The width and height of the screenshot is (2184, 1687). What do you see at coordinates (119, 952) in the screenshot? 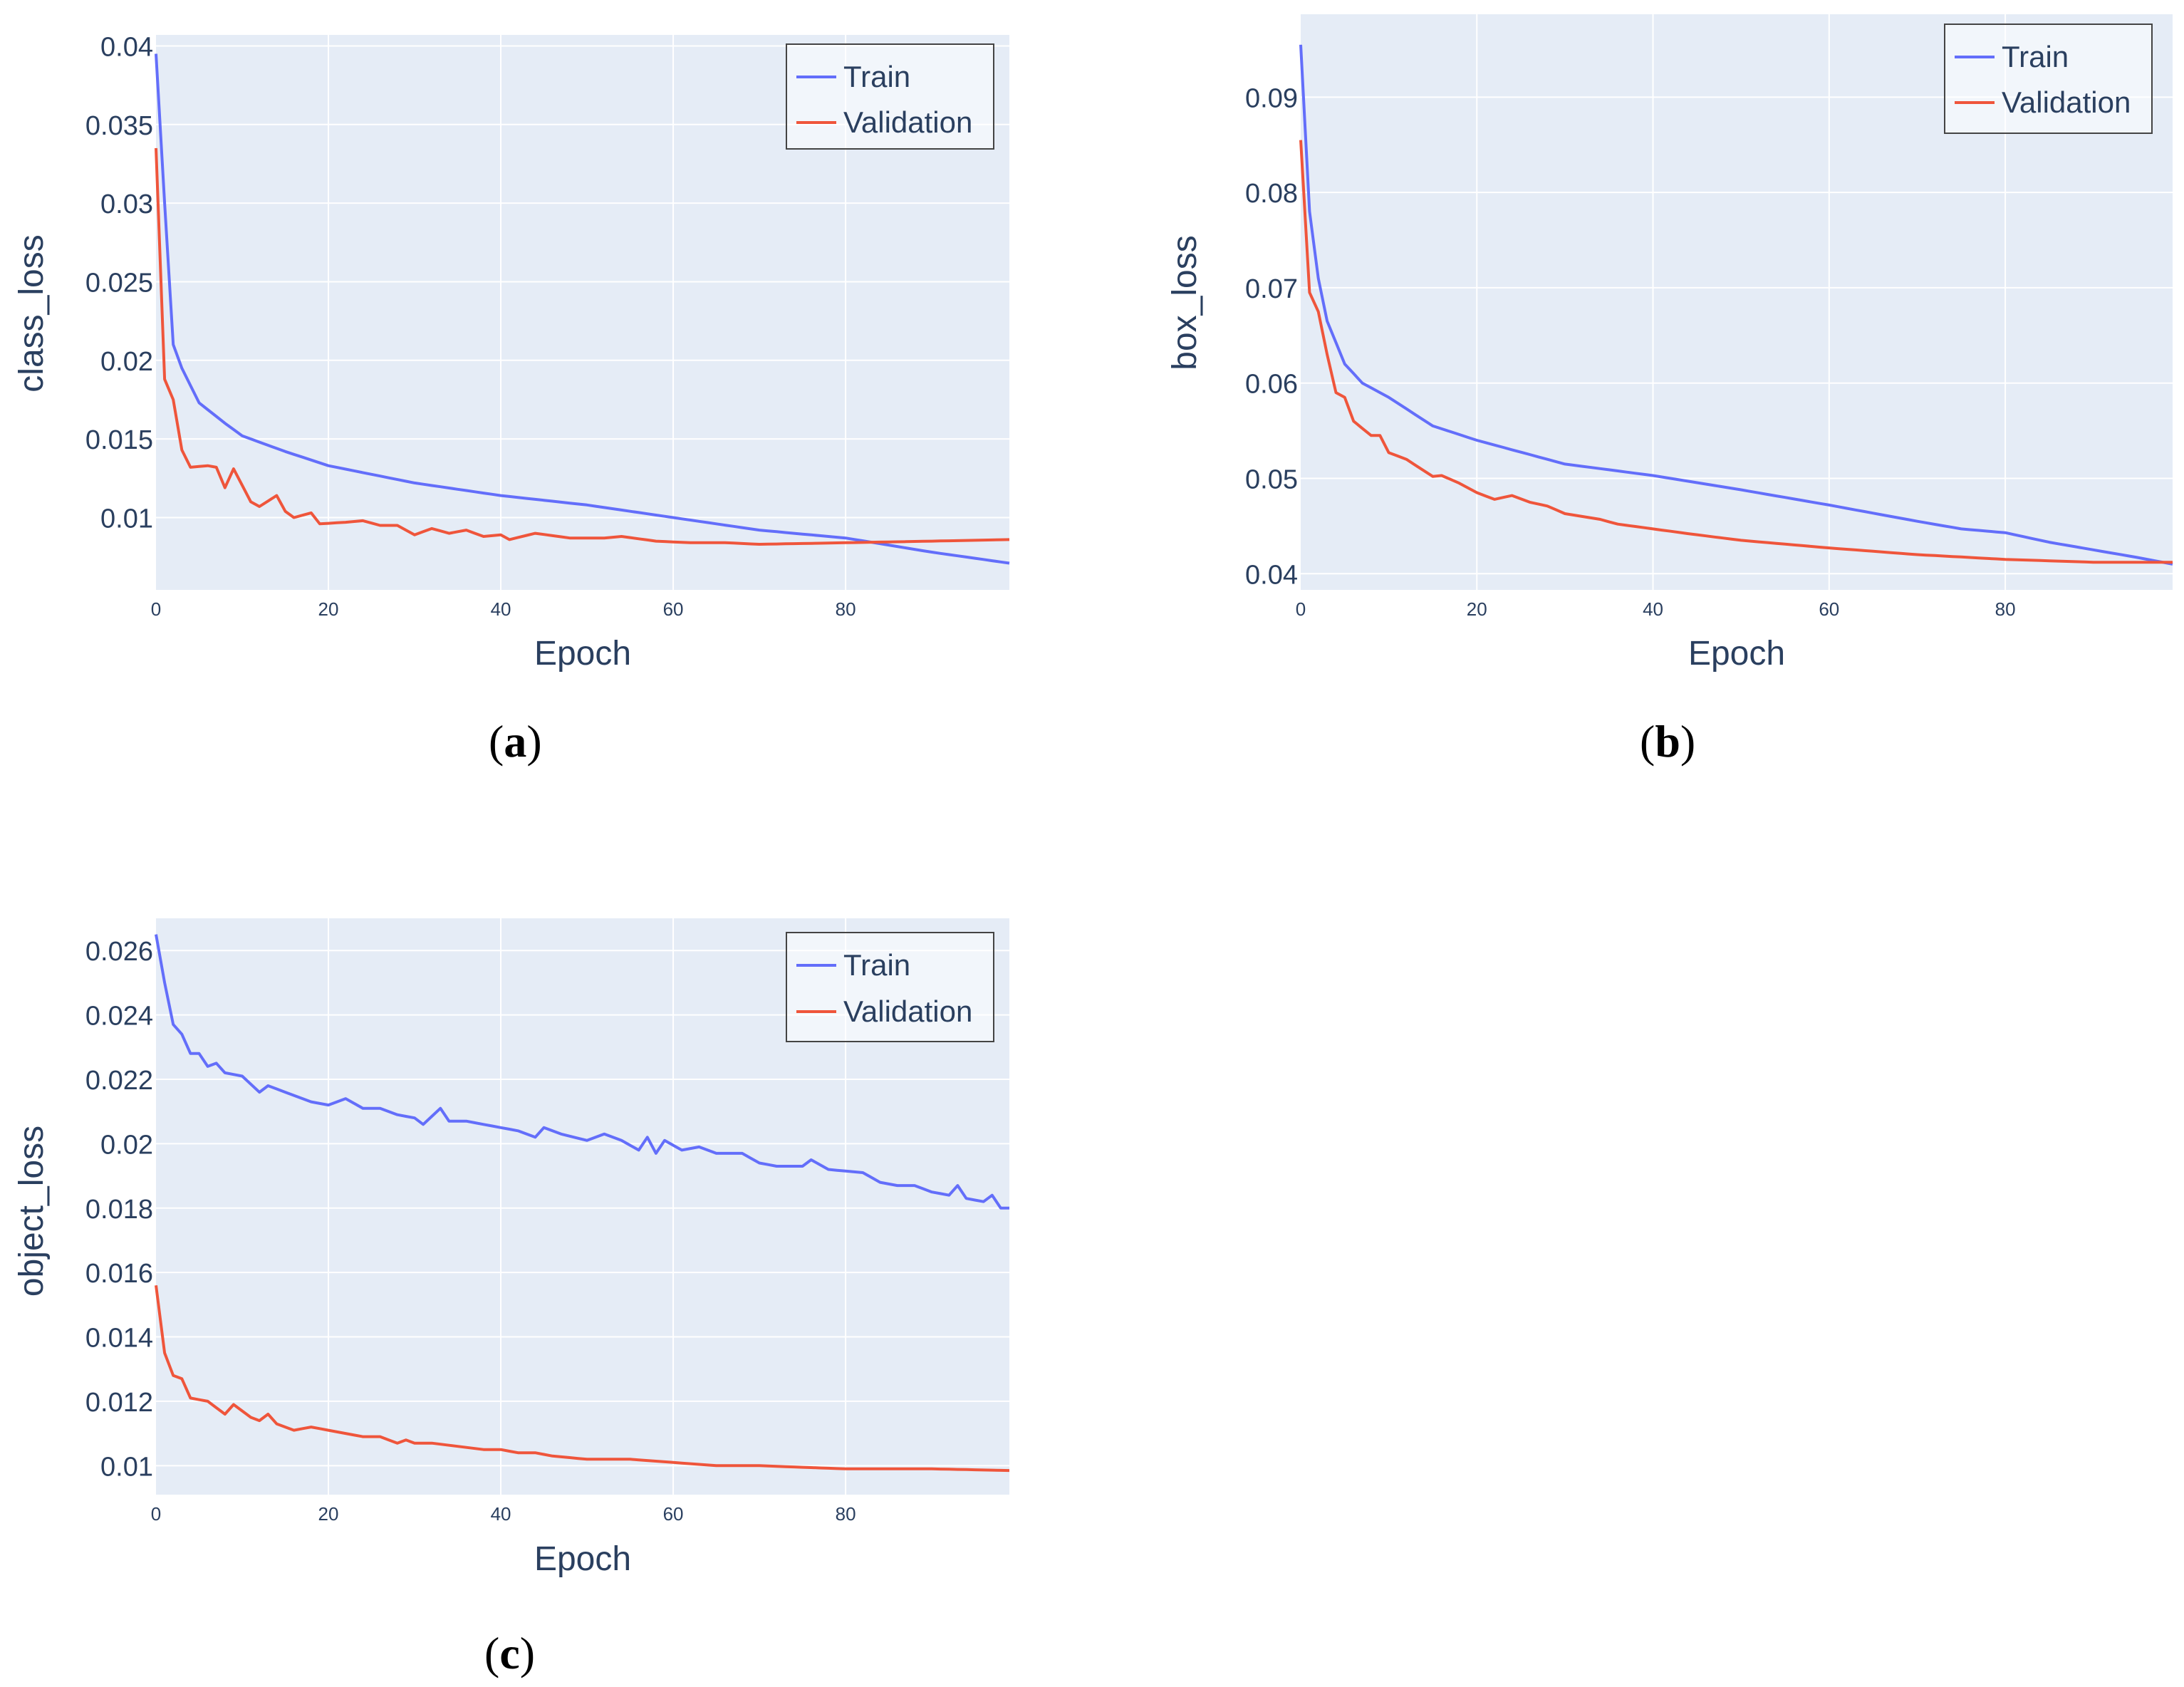
I see `y-tick-label: 0.026` at bounding box center [119, 952].